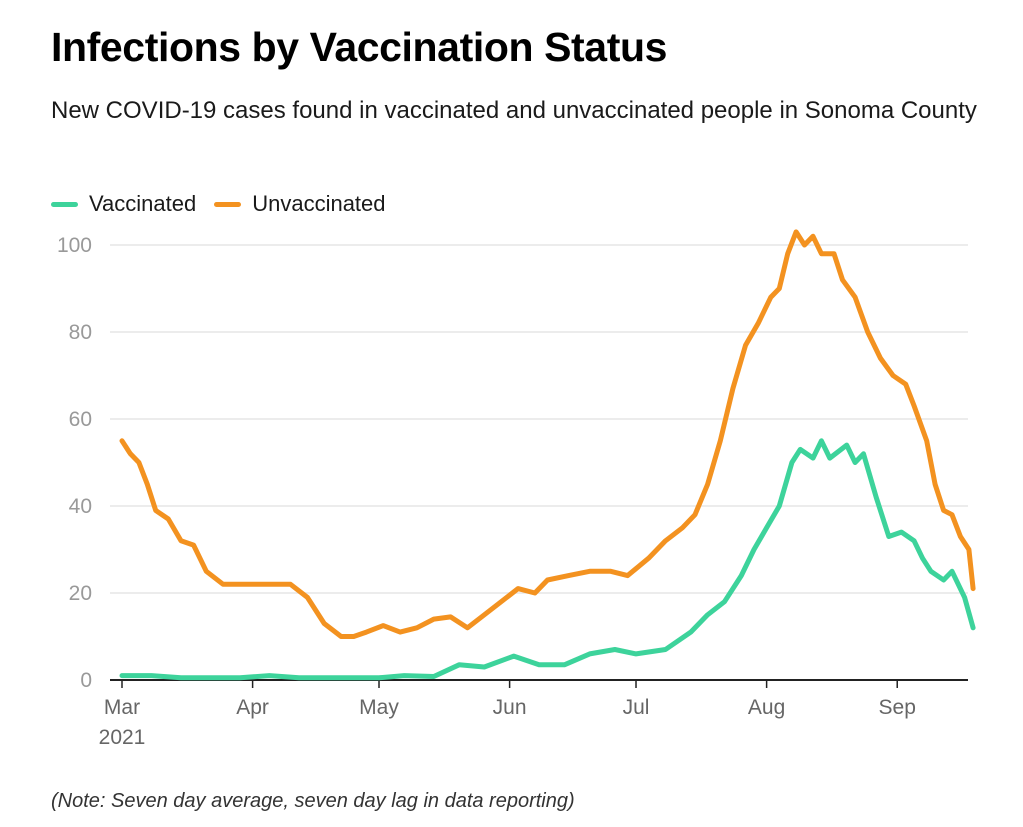  I want to click on chart-legend: Vaccinated Unvaccinated, so click(227, 204).